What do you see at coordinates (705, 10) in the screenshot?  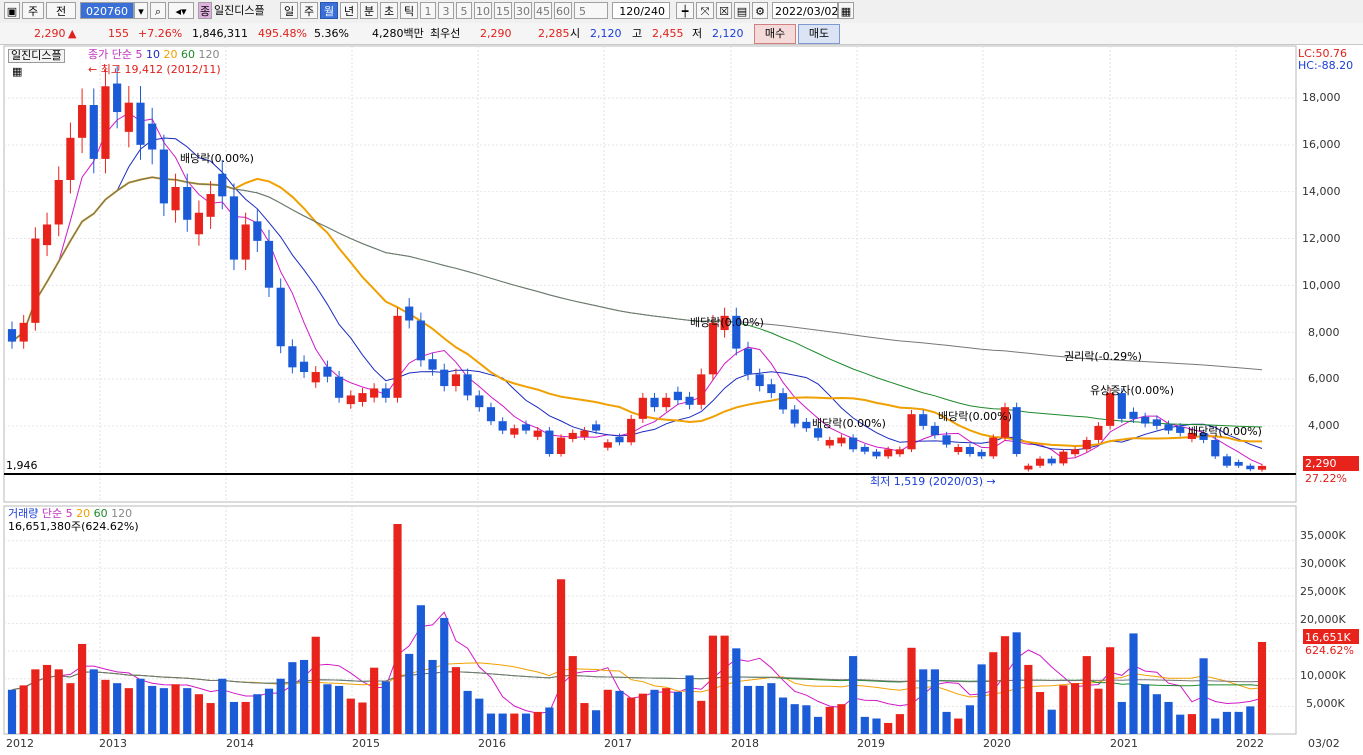 I see `draw-tool-icon: ⤧` at bounding box center [705, 10].